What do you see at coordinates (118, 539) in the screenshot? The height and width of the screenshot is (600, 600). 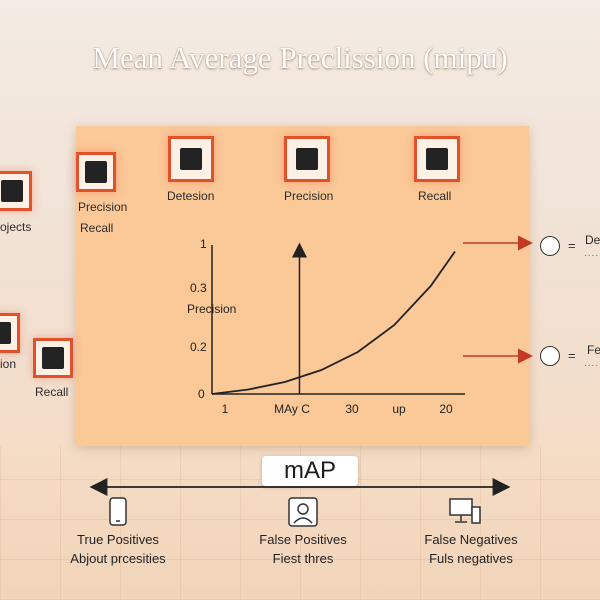 I see `metric-1-line1: True Positives` at bounding box center [118, 539].